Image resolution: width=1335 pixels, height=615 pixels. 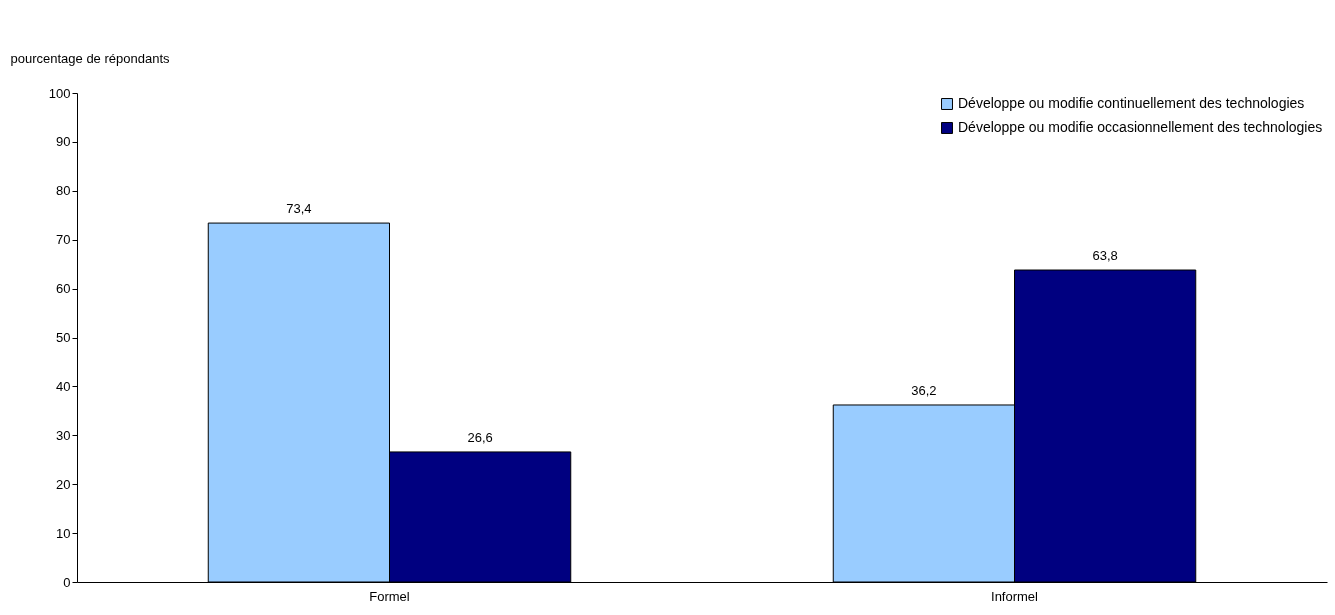 What do you see at coordinates (63, 289) in the screenshot?
I see `y-tick-label: 60` at bounding box center [63, 289].